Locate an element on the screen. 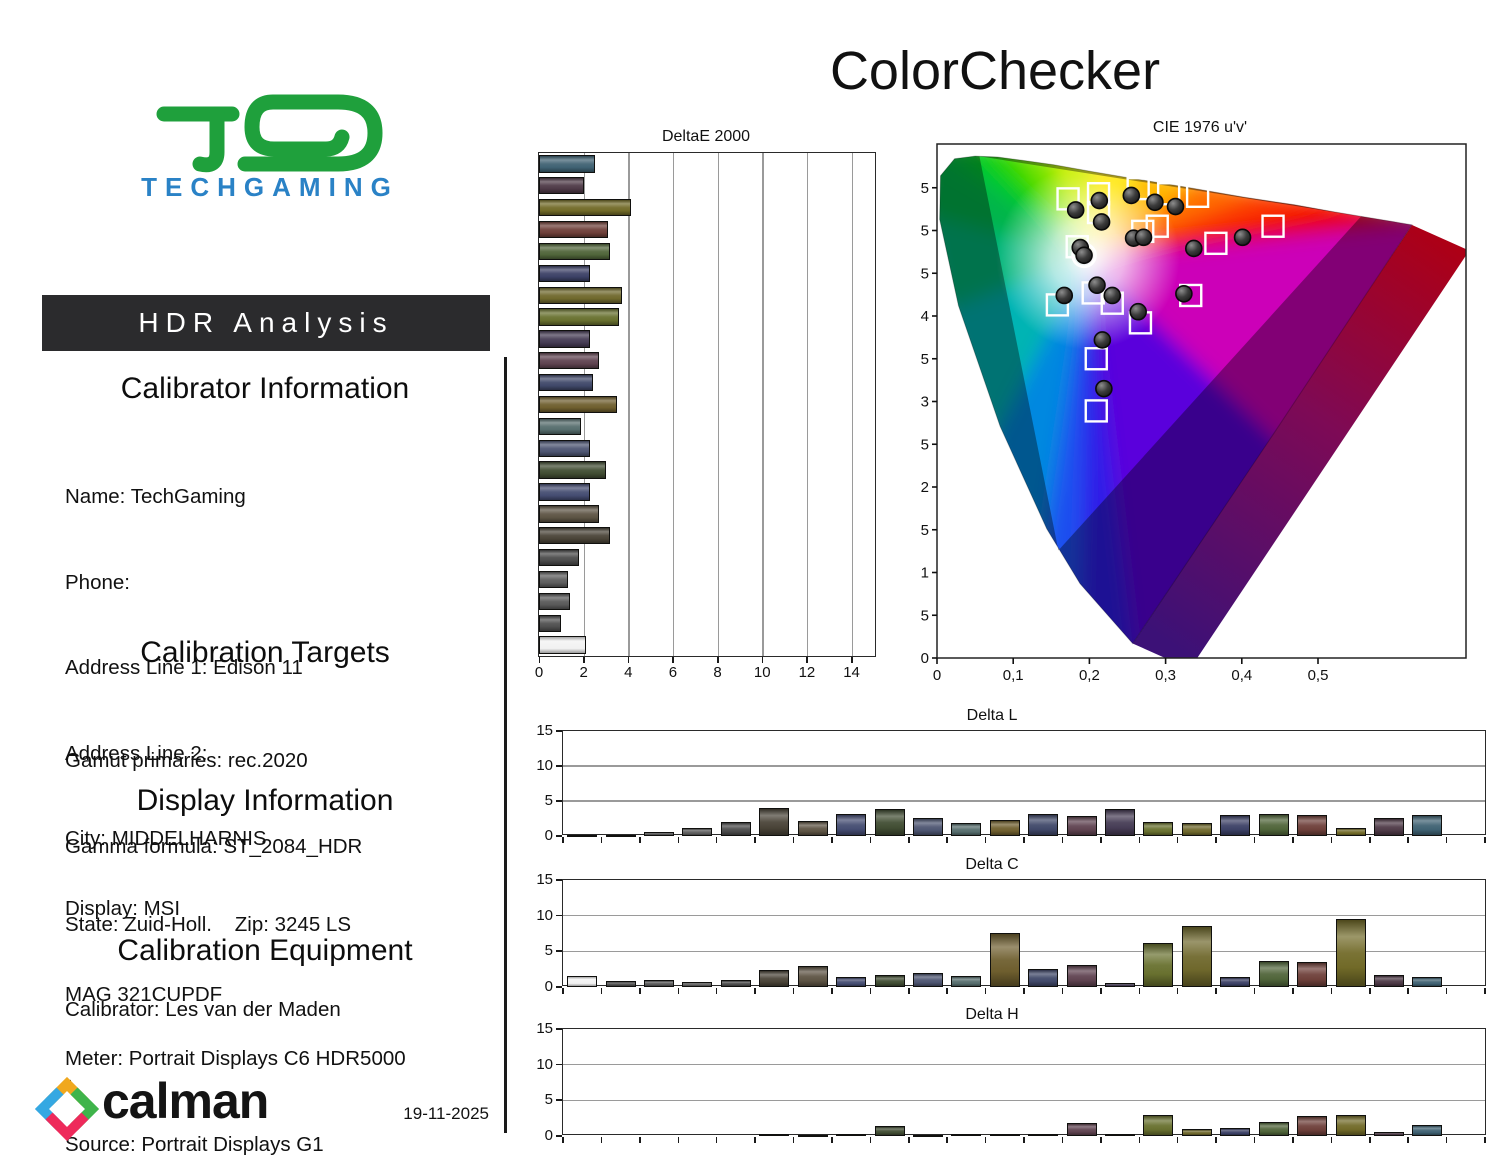  spectrum-sector is located at coordinates (1249, 339).